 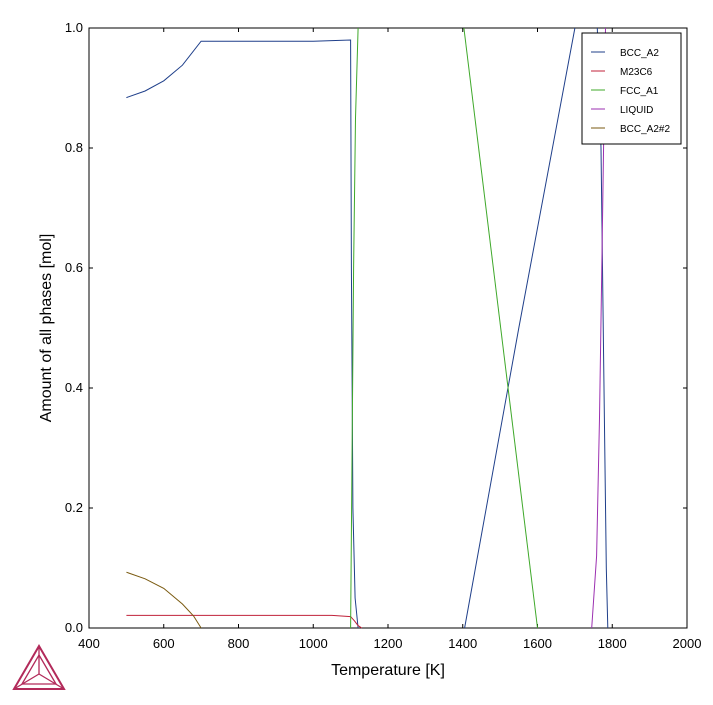 I want to click on legend-label-bcc-a2-2: BCC_A2#2, so click(x=645, y=129).